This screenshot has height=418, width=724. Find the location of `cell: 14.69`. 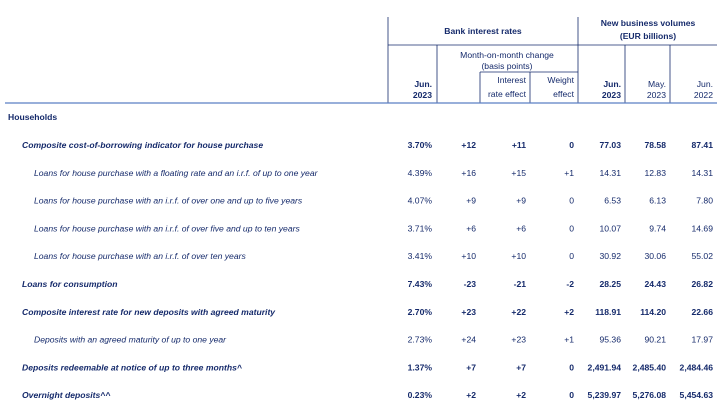

cell: 14.69 is located at coordinates (702, 228).